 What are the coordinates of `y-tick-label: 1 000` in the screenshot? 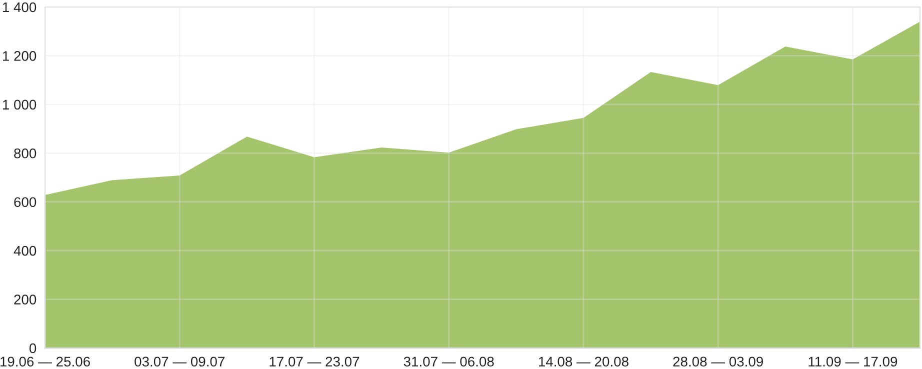 It's located at (19, 105).